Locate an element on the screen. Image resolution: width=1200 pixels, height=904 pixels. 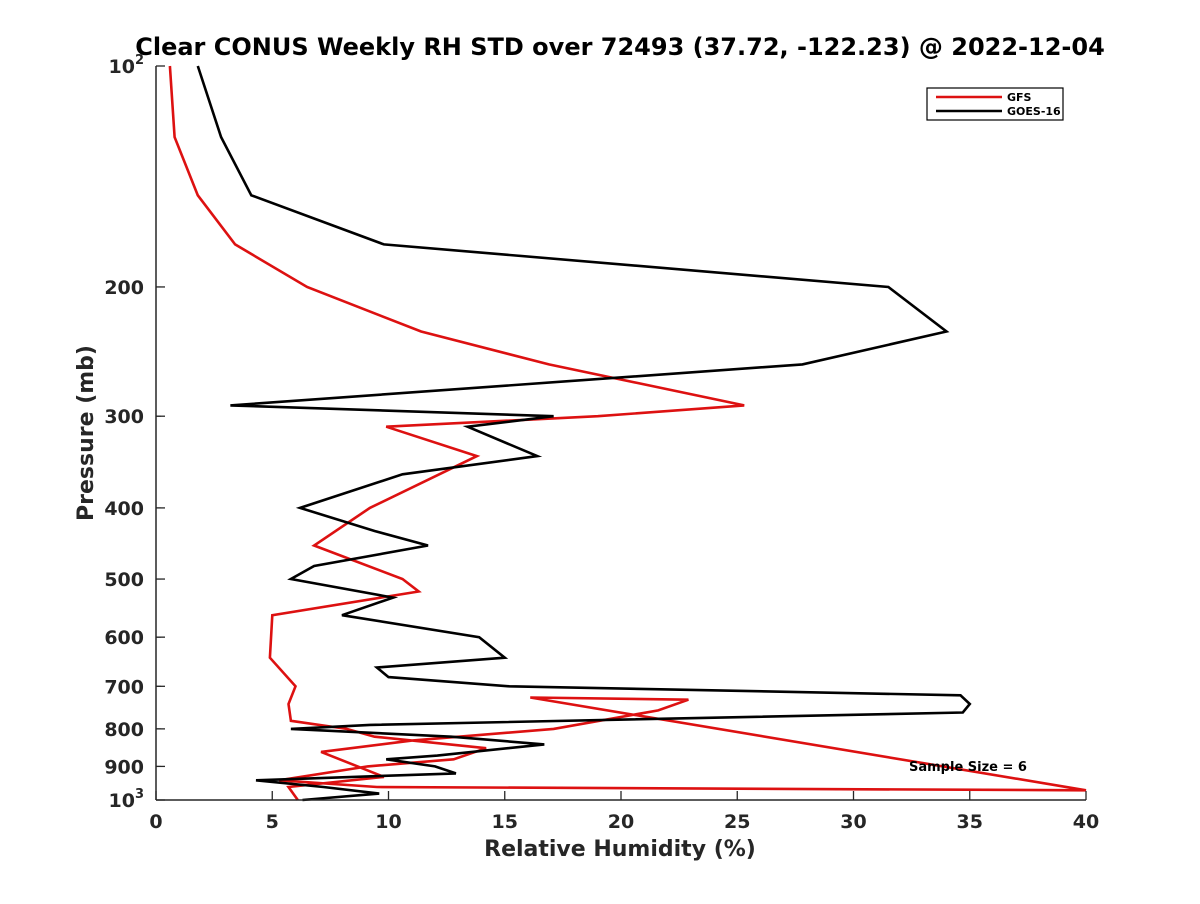
x-tick-label: 15 is located at coordinates (505, 822).